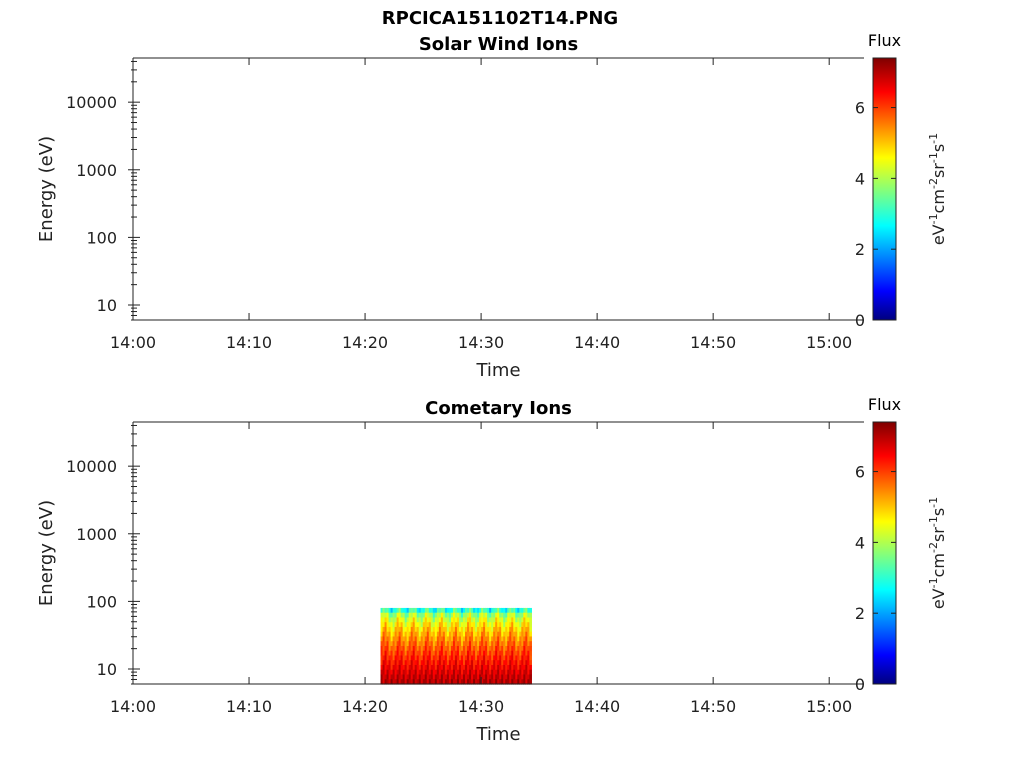  Describe the element at coordinates (938, 201) in the screenshot. I see `unit-base: cm` at that location.